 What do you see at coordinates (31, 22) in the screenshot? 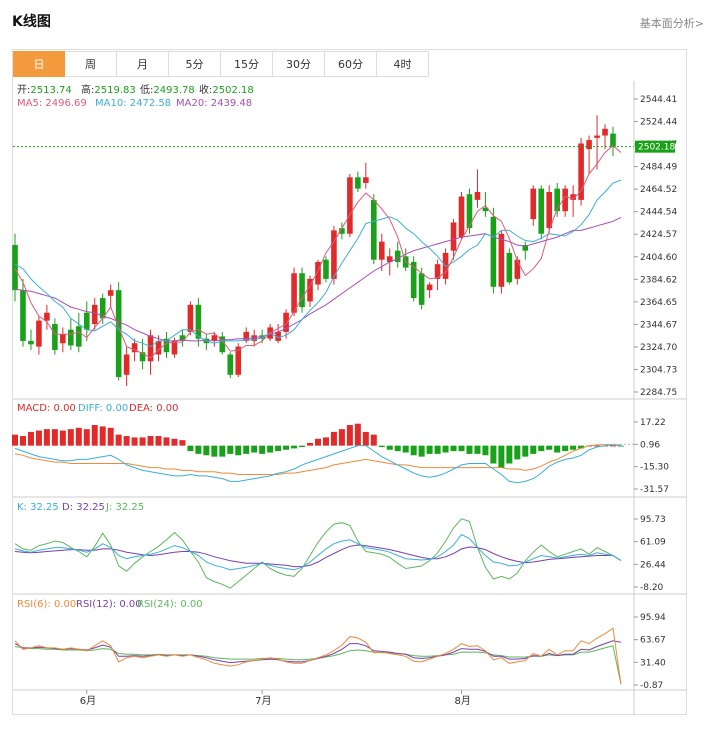
I see `page-title: K线图` at bounding box center [31, 22].